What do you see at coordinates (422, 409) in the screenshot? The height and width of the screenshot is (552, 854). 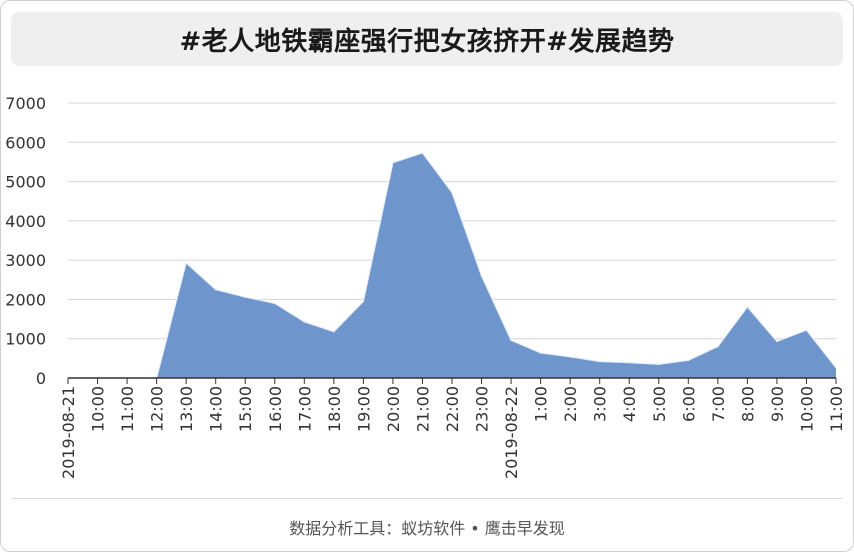 I see `x-tick-label: 21:00` at bounding box center [422, 409].